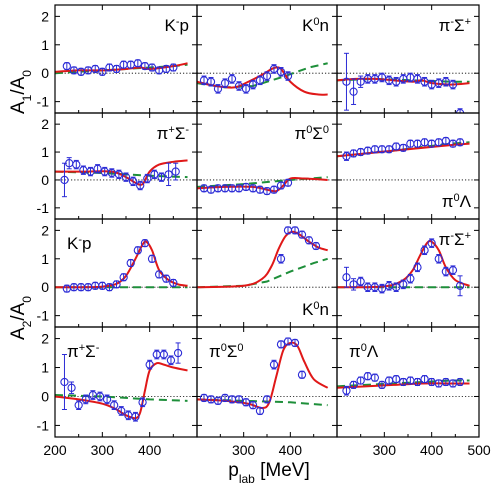  Describe the element at coordinates (267, 166) in the screenshot. I see `panel-1-1: π0Σ0` at that location.